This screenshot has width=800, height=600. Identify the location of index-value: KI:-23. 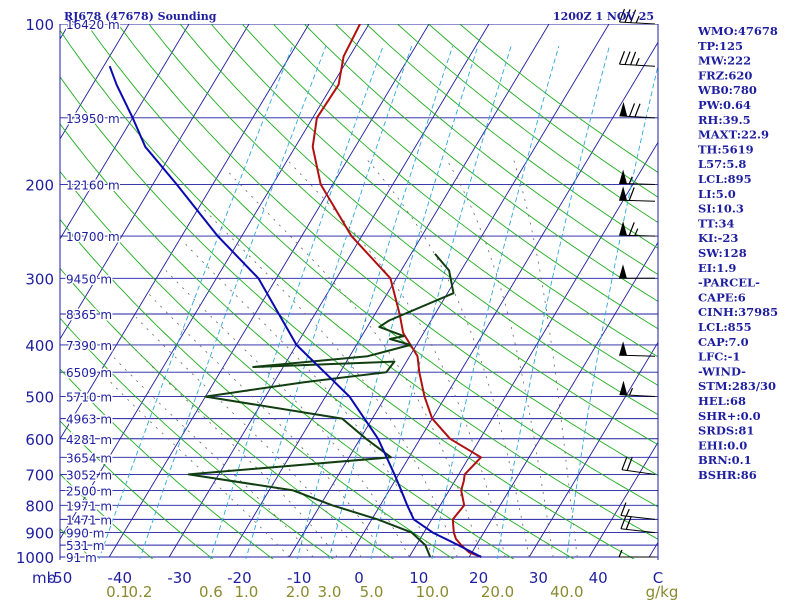
(718, 238).